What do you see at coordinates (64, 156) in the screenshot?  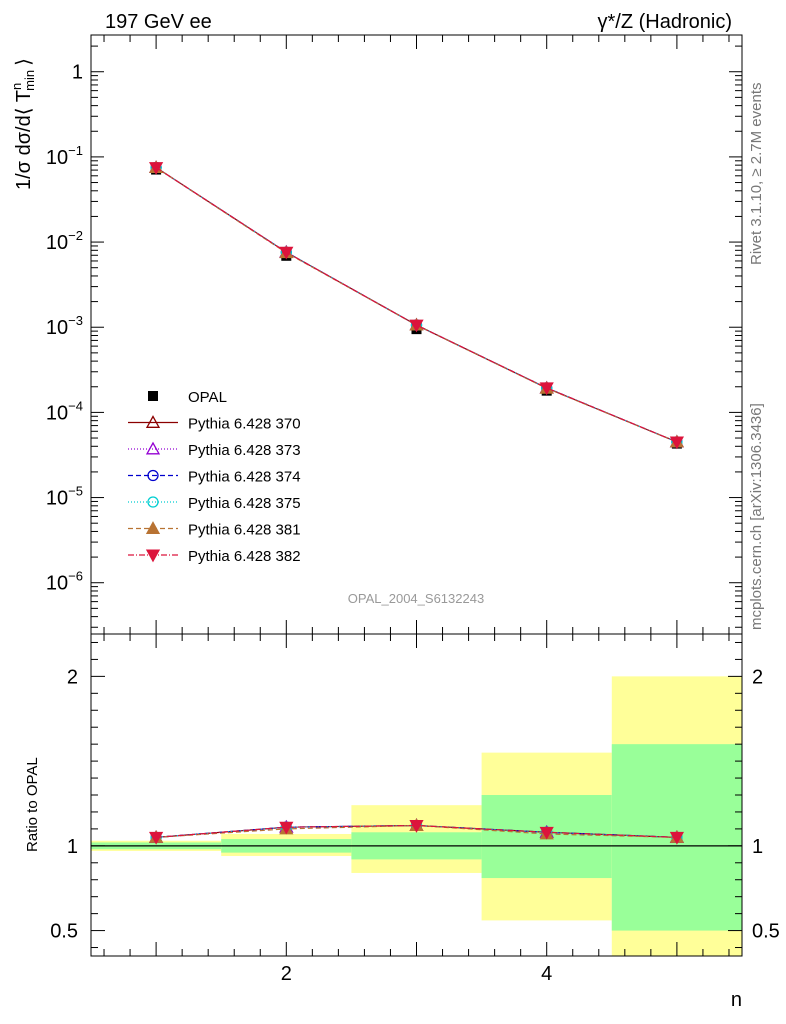 I see `main-ytick-label: 10⁻¹` at bounding box center [64, 156].